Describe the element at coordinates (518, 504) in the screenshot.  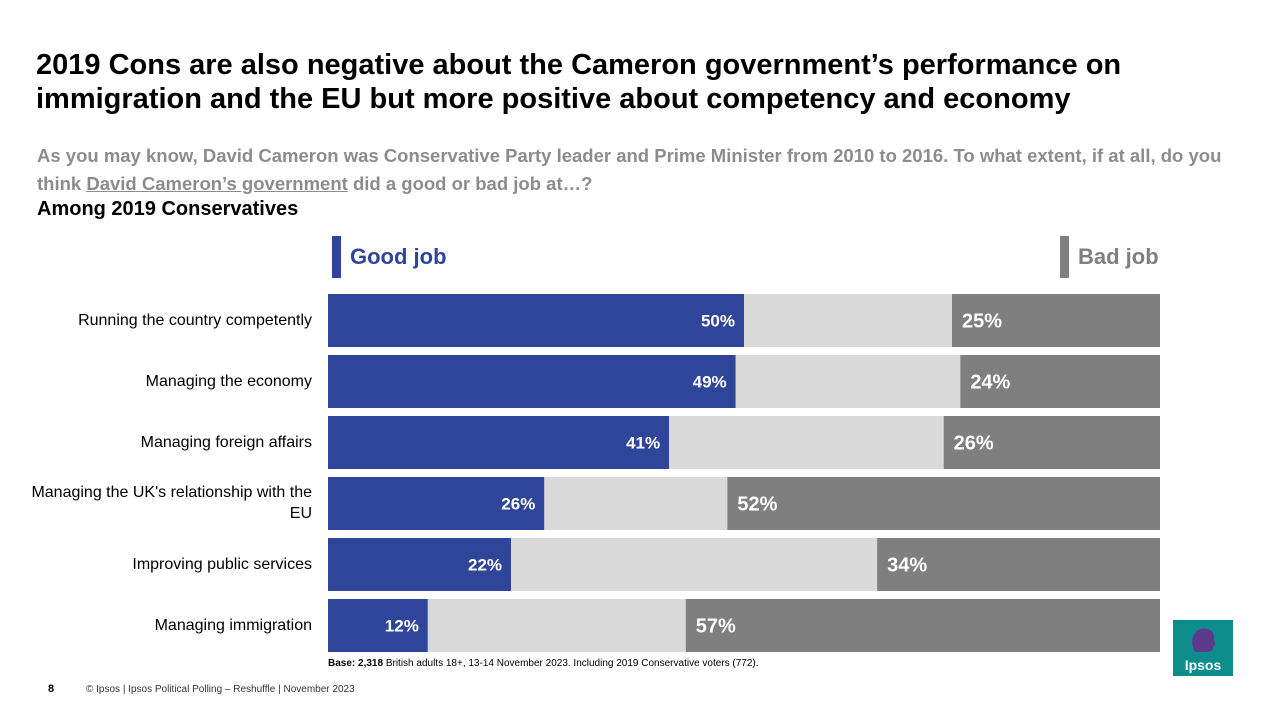
I see `good-value-label: 26%` at that location.